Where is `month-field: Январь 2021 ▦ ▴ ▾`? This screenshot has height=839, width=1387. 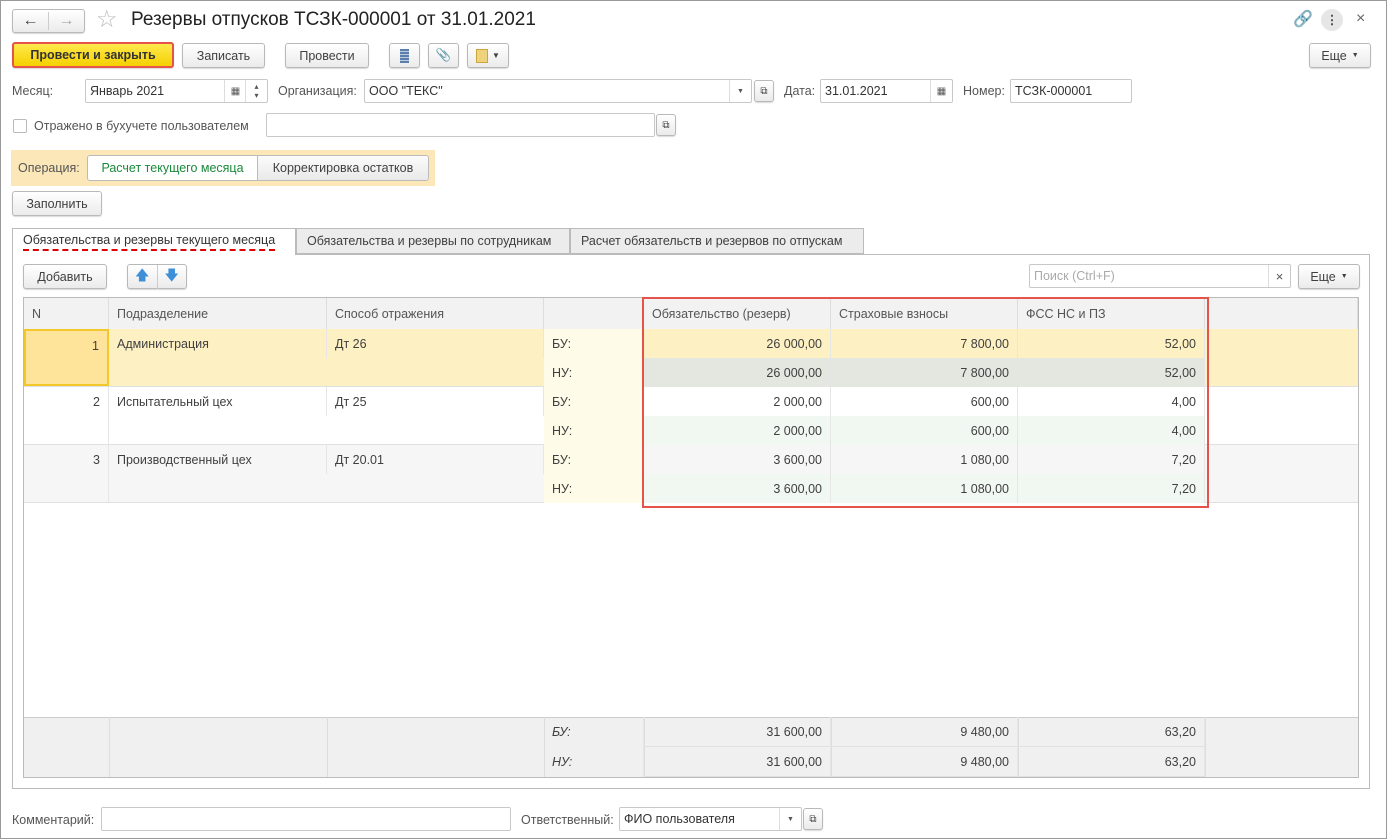 month-field: Январь 2021 ▦ ▴ ▾ is located at coordinates (176, 91).